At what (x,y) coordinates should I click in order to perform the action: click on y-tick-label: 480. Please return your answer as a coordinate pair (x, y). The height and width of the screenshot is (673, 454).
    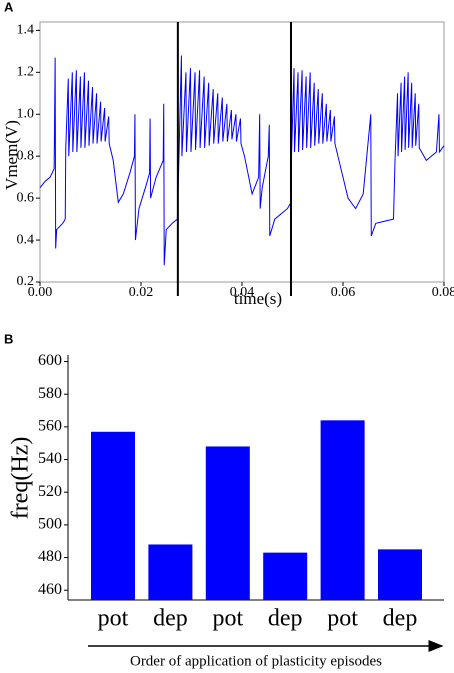
    Looking at the image, I should click on (50, 556).